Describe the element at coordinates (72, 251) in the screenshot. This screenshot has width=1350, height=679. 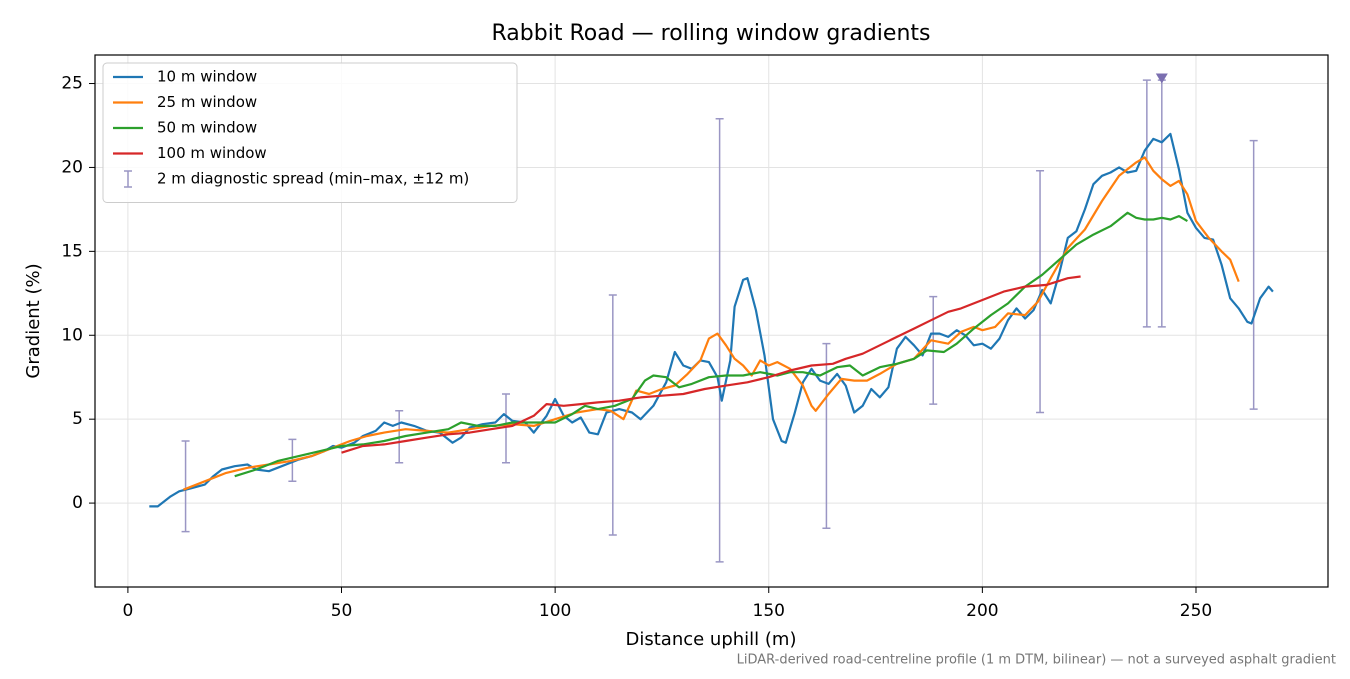
I see `y-tick-label: 15` at that location.